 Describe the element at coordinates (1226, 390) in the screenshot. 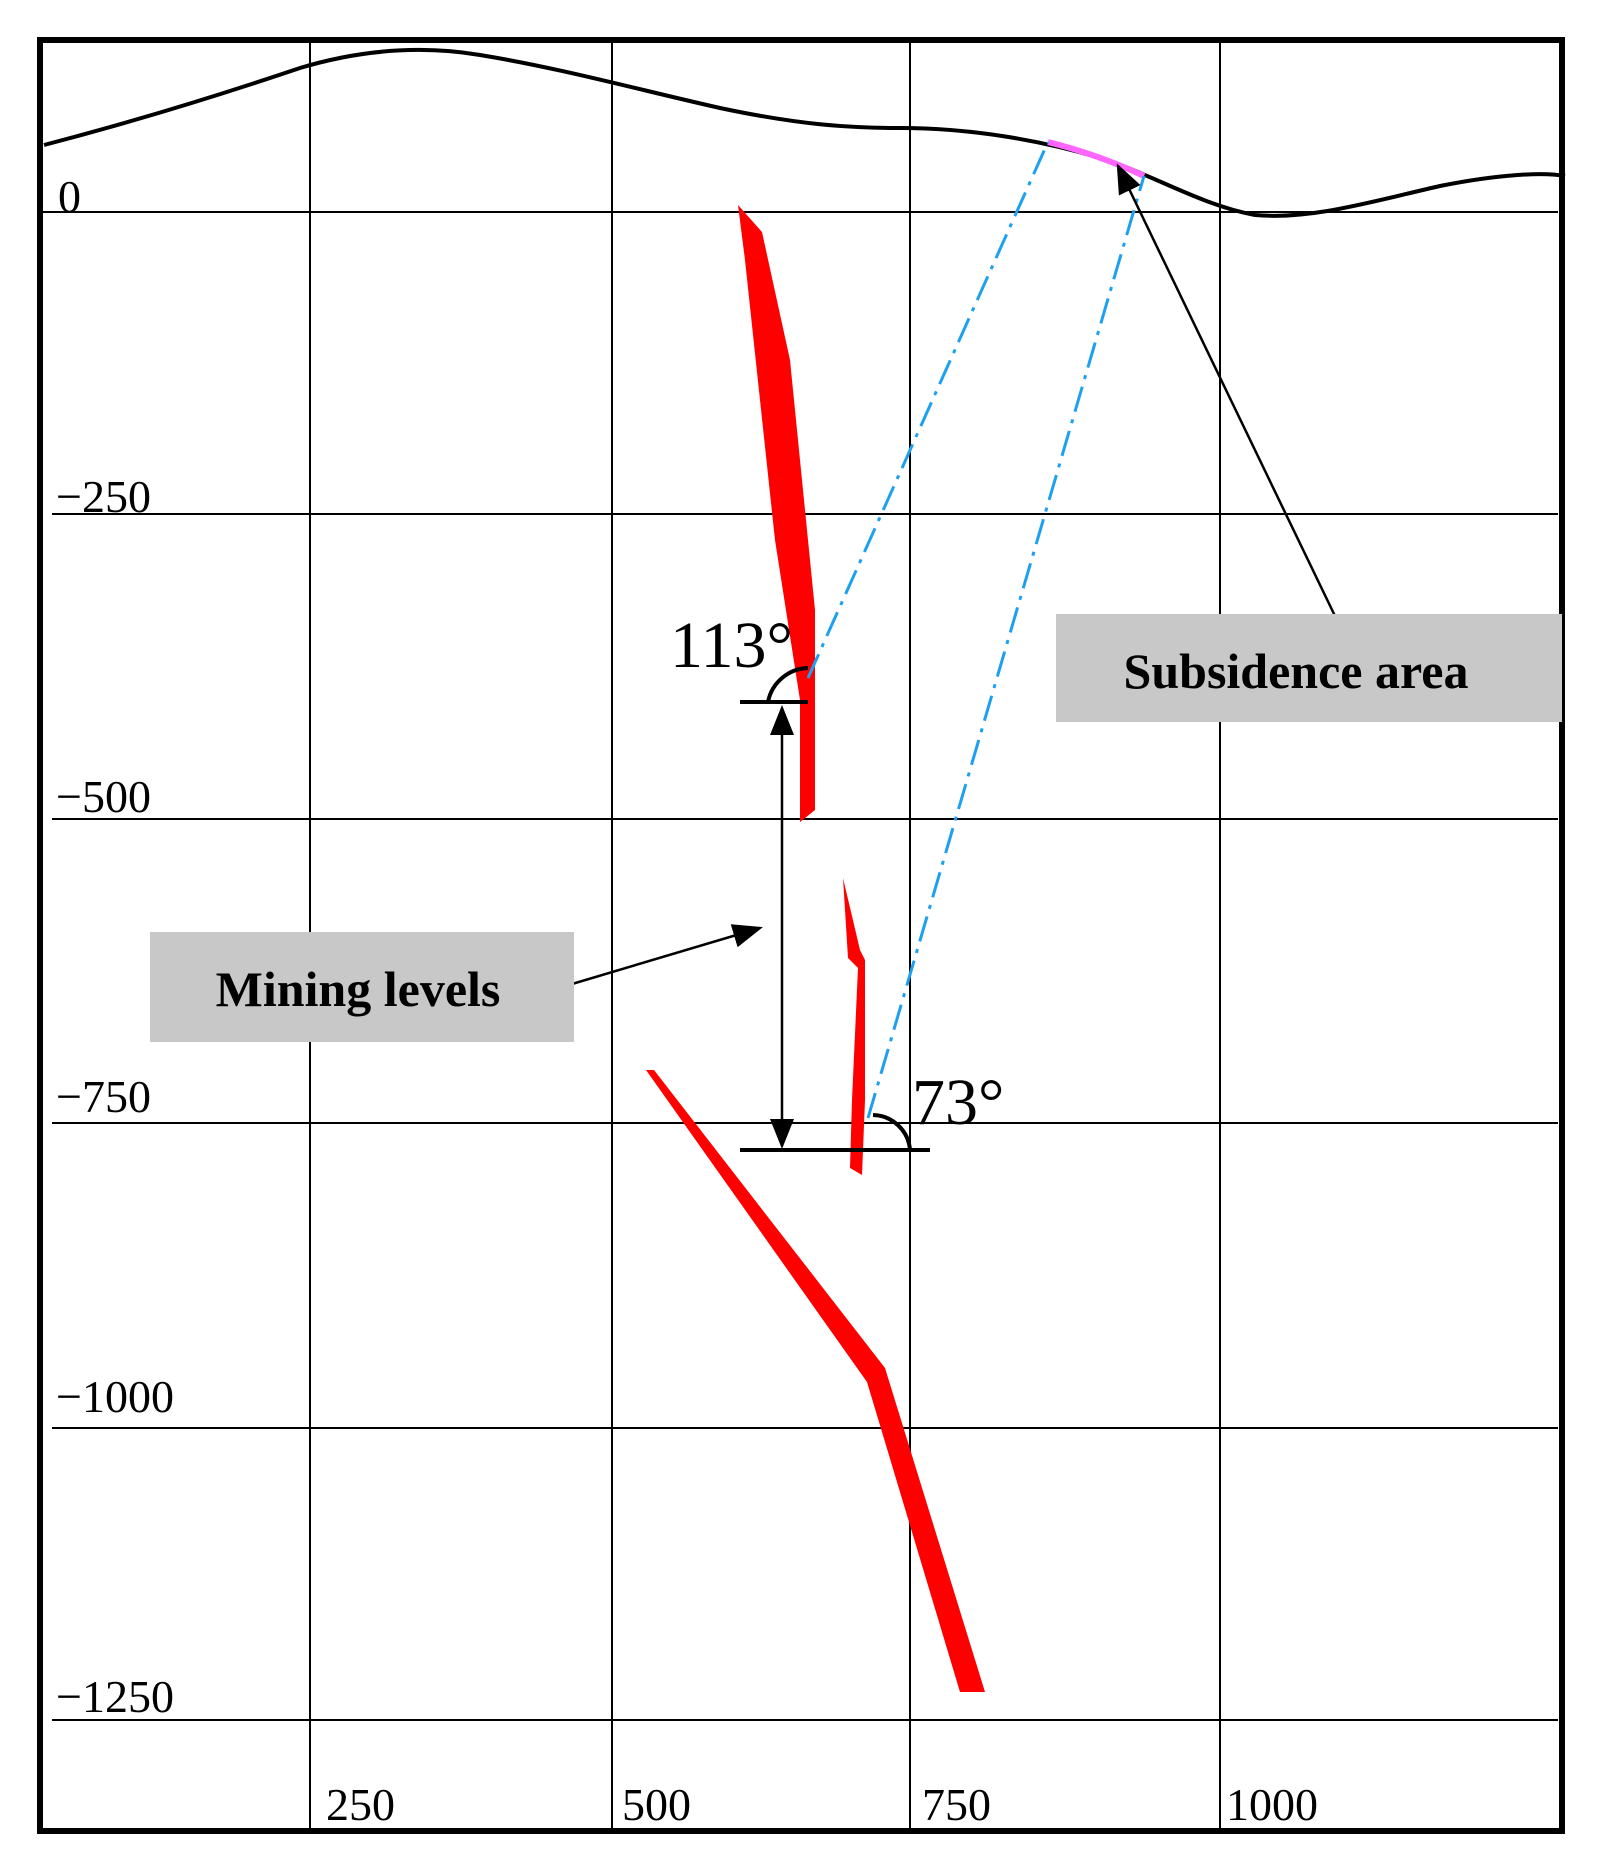

I see `subsidence-callout-leader` at that location.